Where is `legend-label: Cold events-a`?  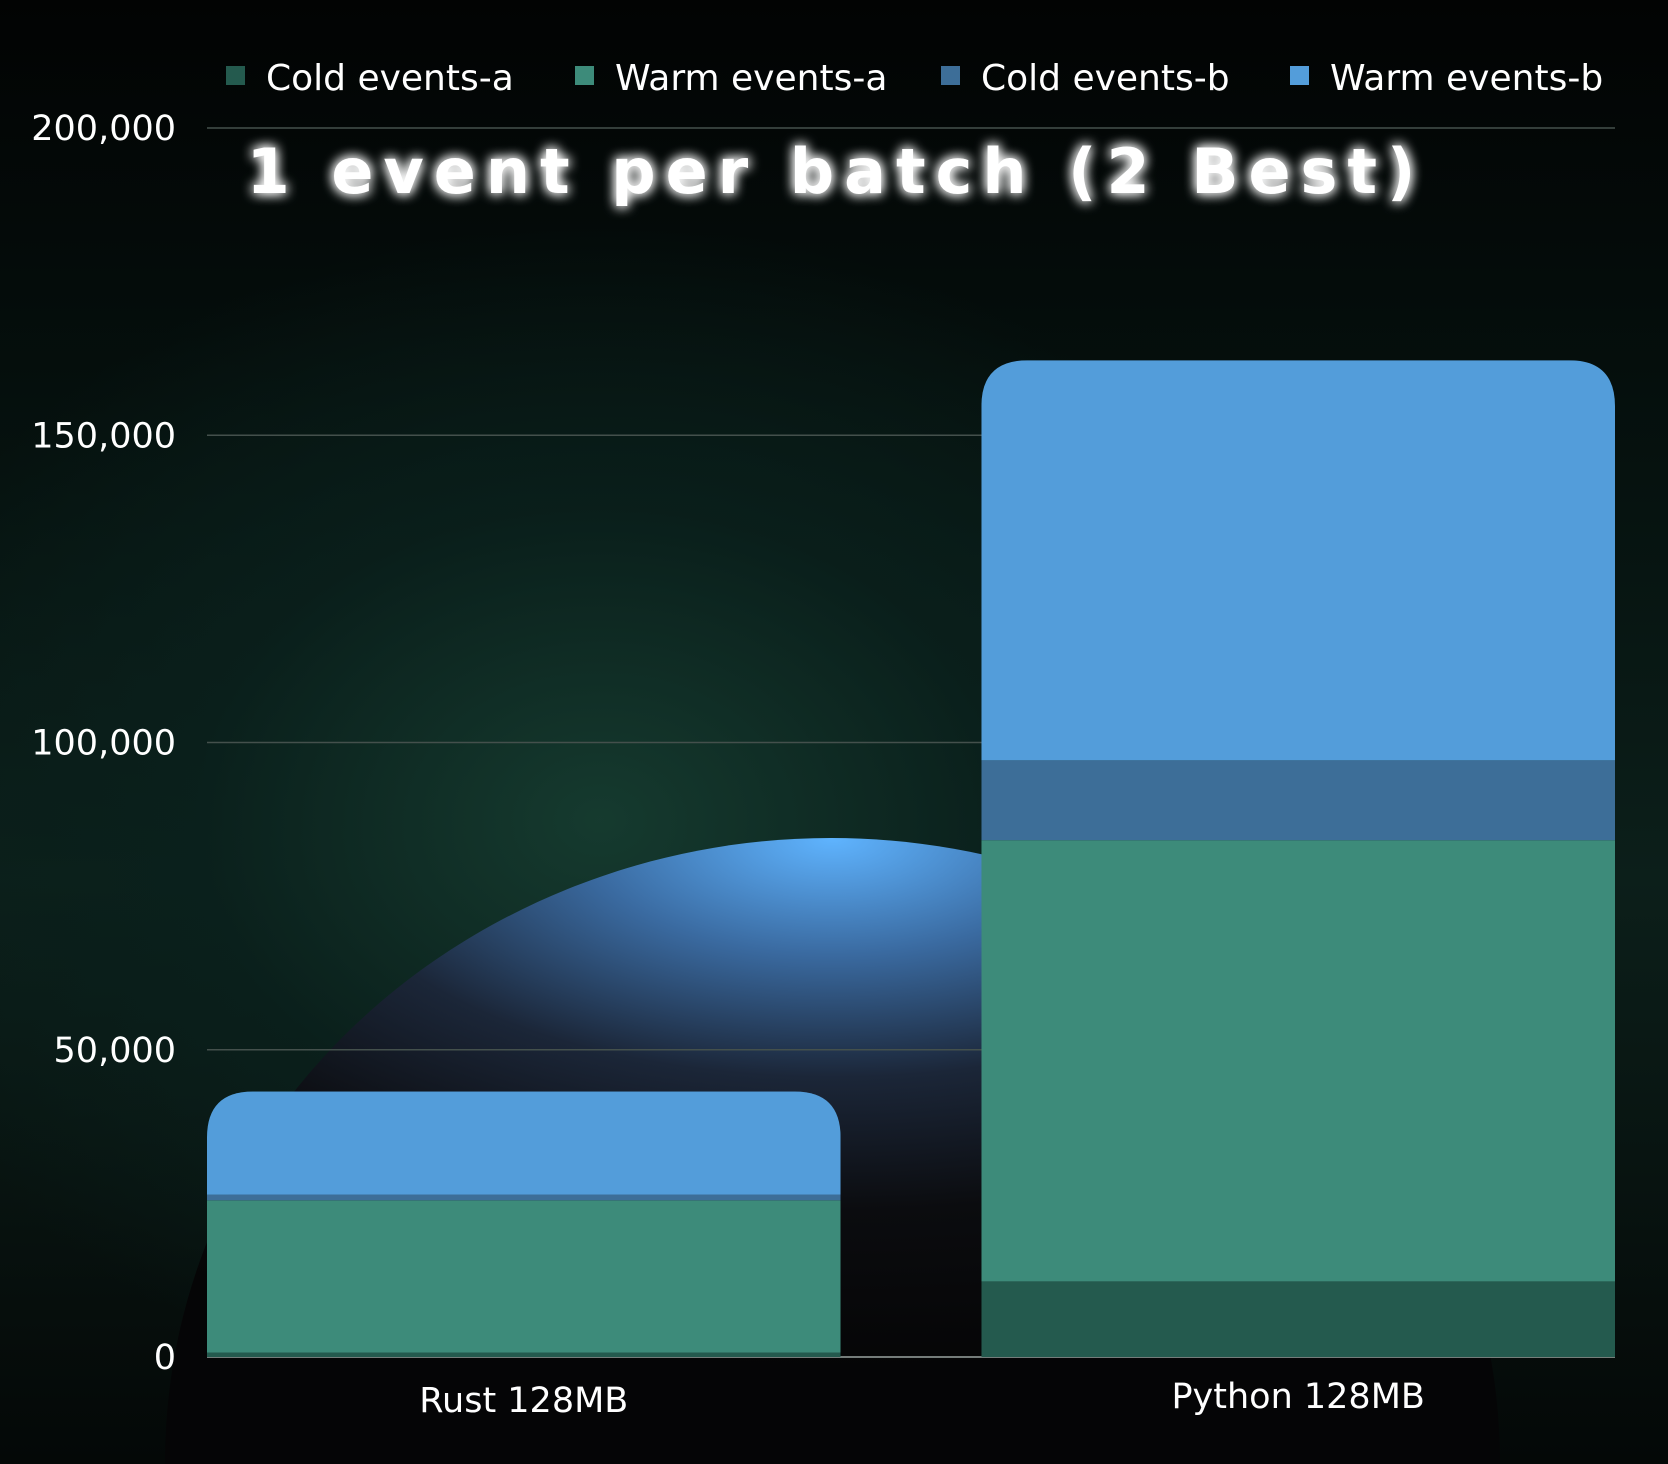
legend-label: Cold events-a is located at coordinates (390, 78).